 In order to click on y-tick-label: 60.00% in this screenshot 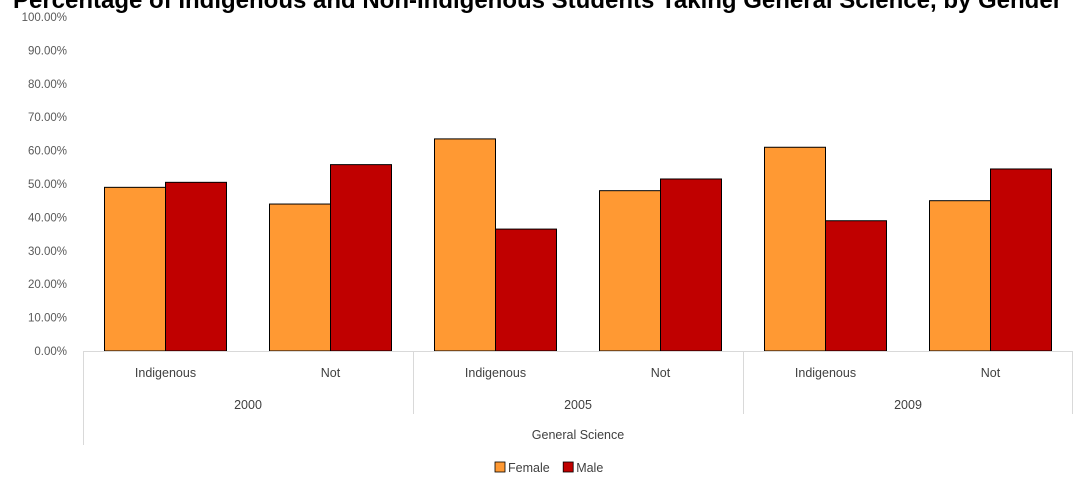, I will do `click(47, 152)`.